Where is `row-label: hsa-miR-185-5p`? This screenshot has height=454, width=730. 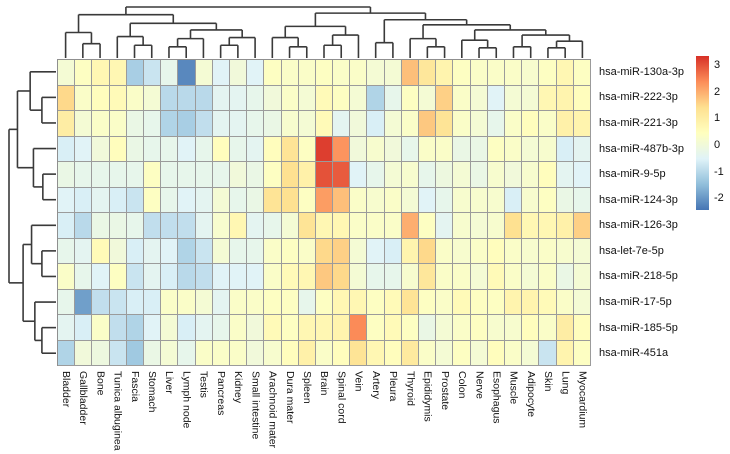 row-label: hsa-miR-185-5p is located at coordinates (638, 327).